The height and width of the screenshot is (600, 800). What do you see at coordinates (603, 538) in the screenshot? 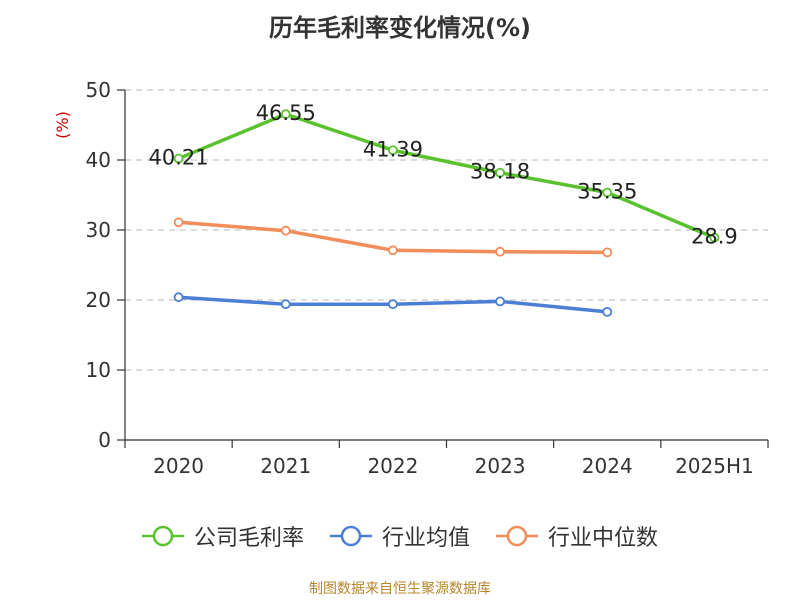
I see `legend-label: 行业中位数` at bounding box center [603, 538].